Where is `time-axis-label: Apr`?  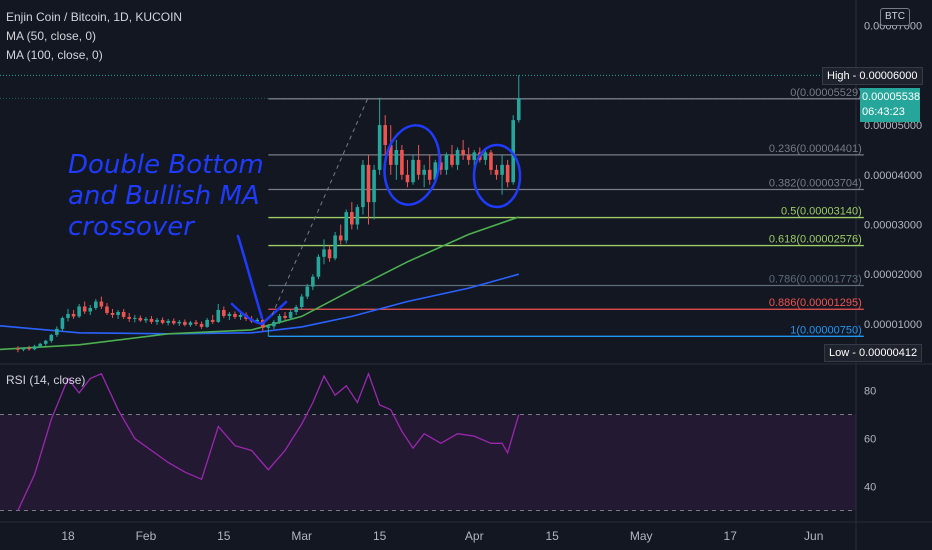 time-axis-label: Apr is located at coordinates (474, 536).